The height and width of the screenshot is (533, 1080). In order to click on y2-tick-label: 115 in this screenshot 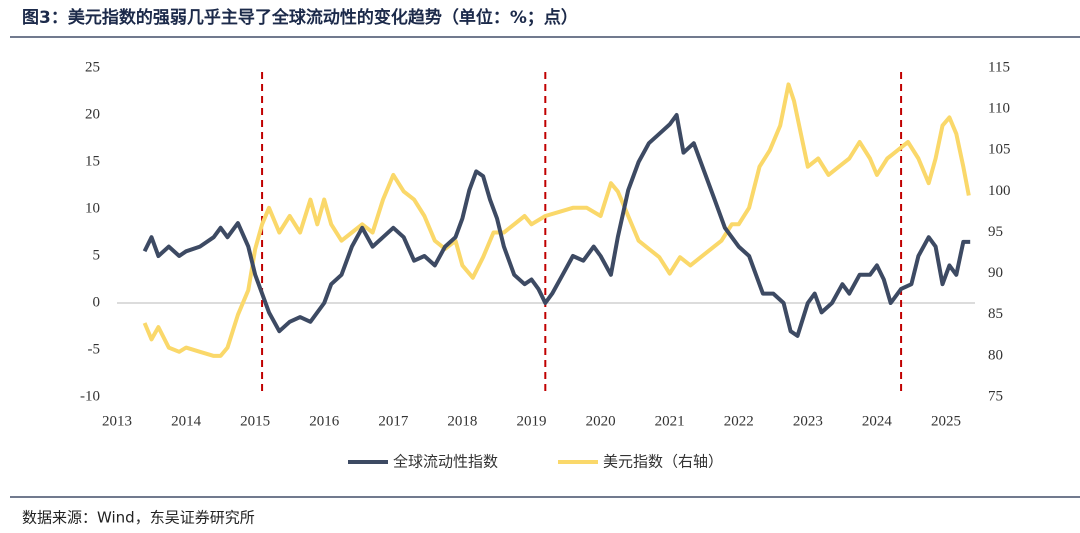, I will do `click(999, 67)`.